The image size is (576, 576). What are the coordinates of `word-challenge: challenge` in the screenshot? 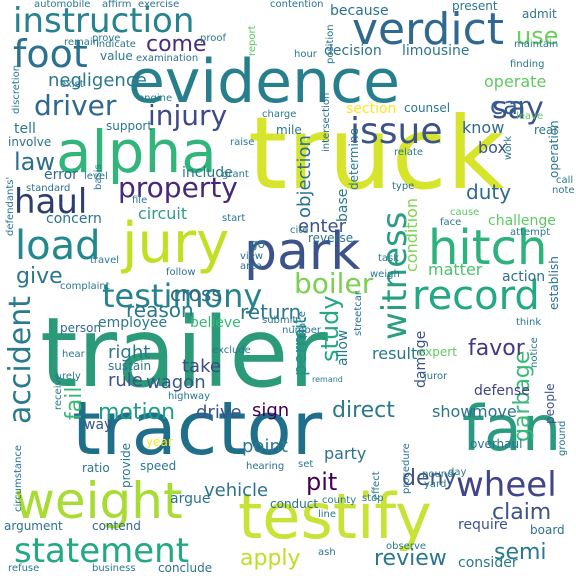 It's located at (522, 221).